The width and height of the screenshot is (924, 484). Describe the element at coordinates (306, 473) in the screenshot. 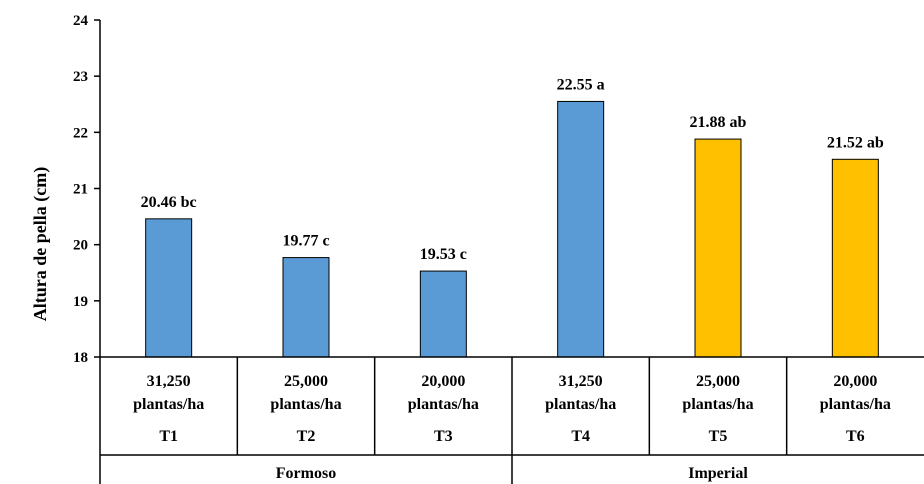

I see `group-label: Formoso` at that location.